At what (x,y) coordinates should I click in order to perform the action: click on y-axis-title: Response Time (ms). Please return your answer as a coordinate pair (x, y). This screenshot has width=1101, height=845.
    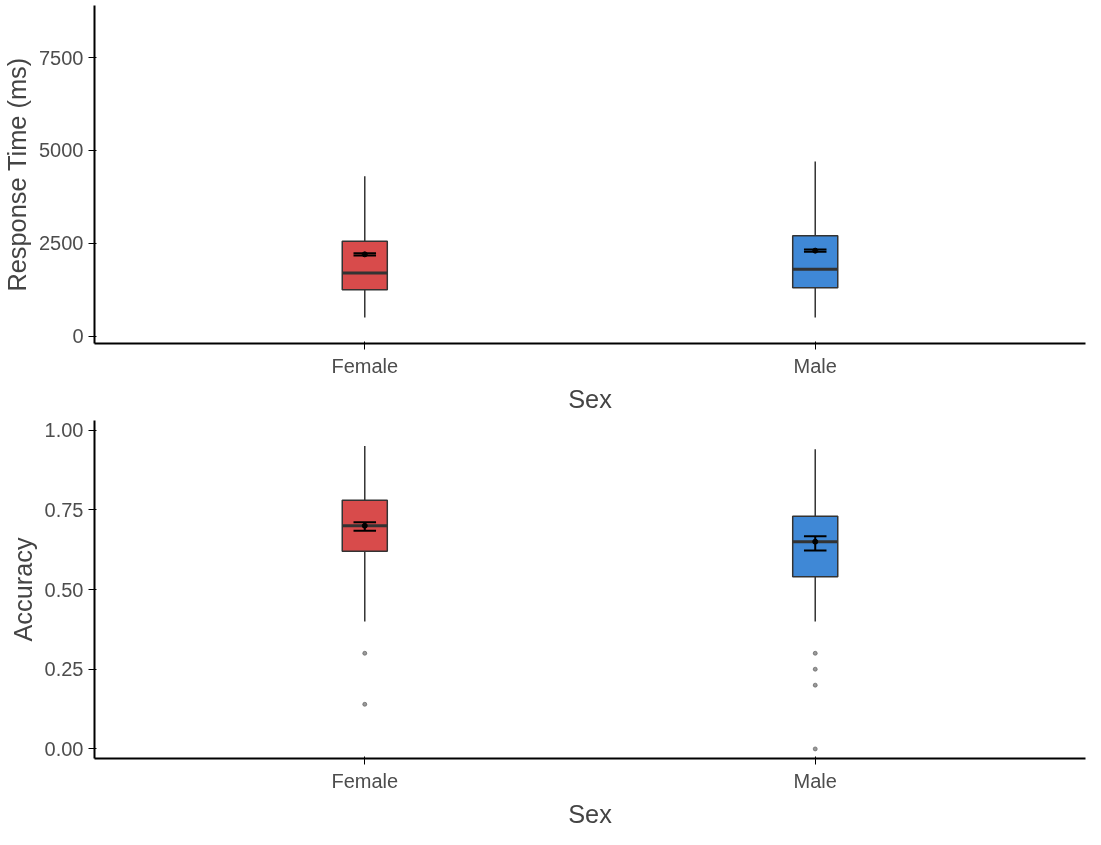
    Looking at the image, I should click on (17, 174).